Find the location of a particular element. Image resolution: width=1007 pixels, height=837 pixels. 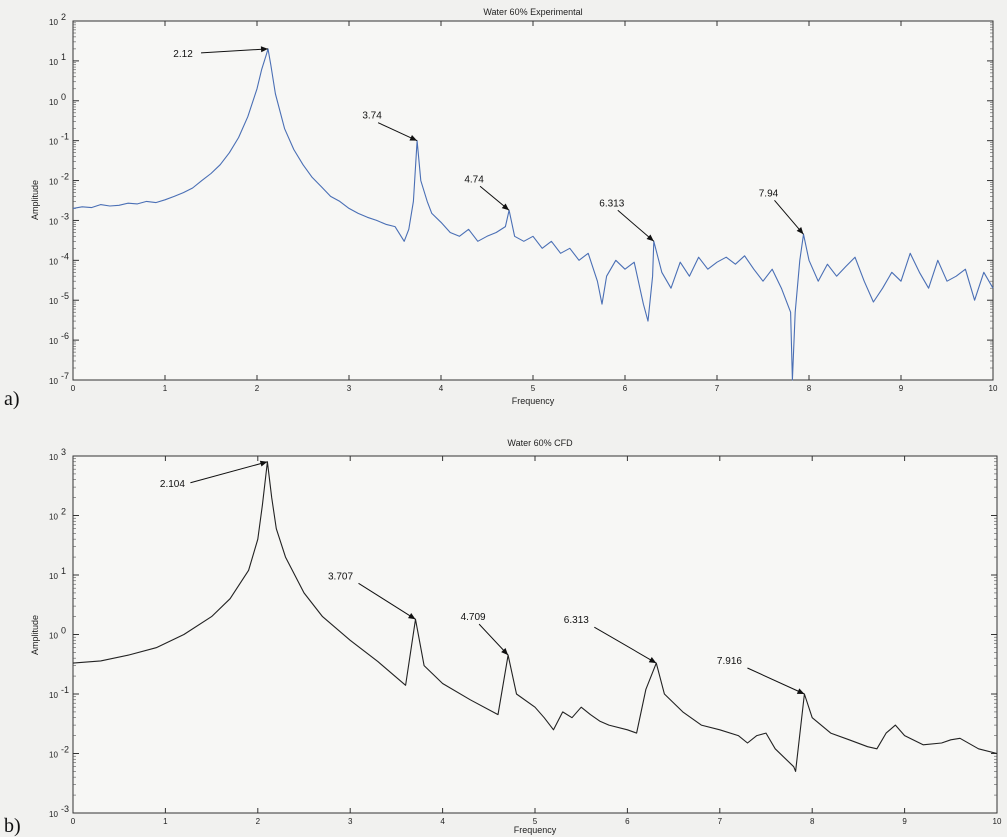

peak-annotation-label: 2.104 is located at coordinates (172, 484).